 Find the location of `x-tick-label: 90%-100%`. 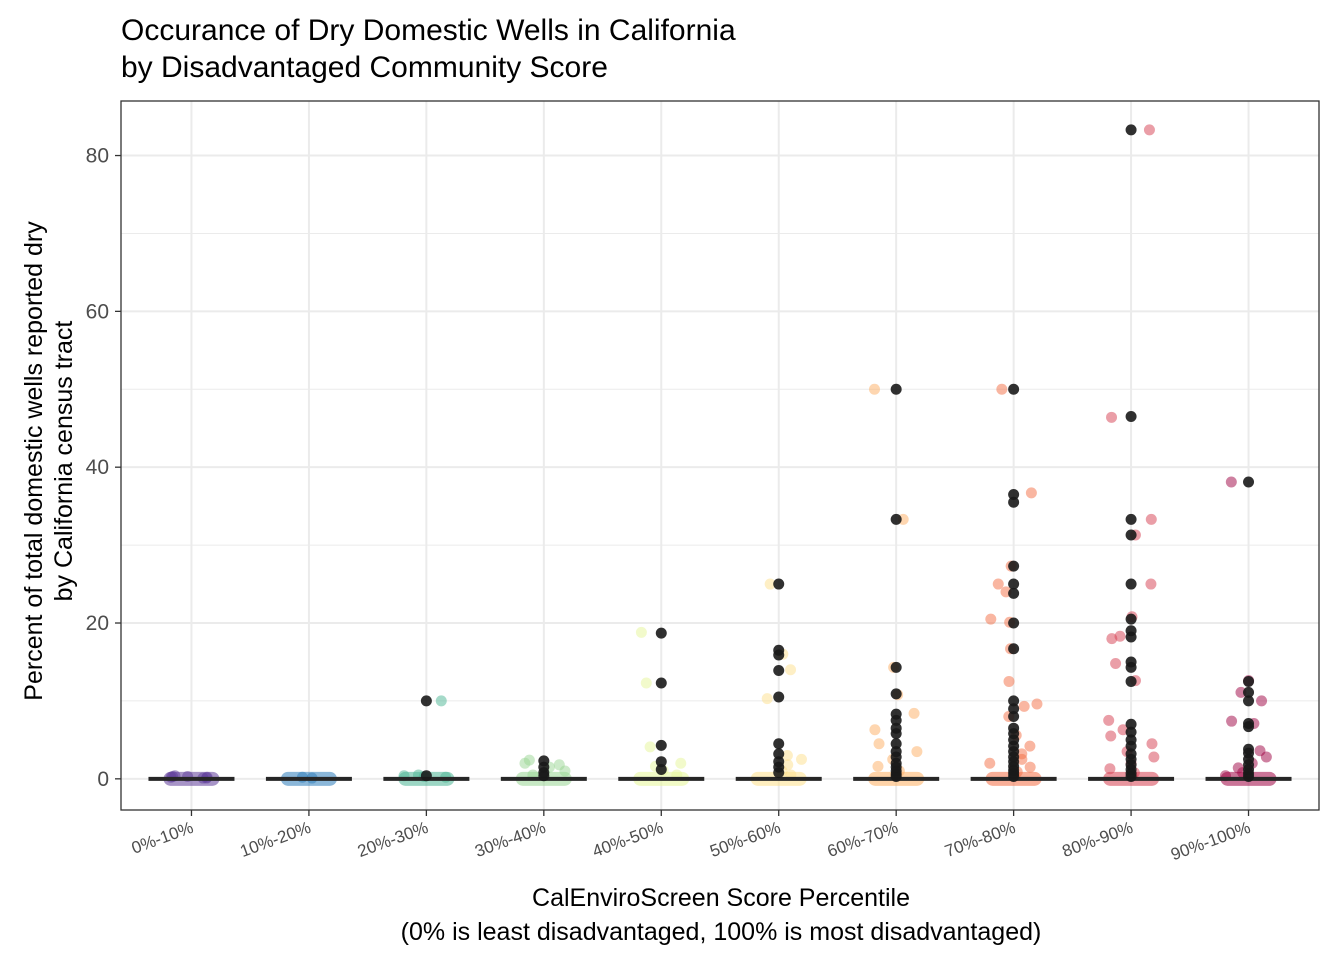

x-tick-label: 90%-100% is located at coordinates (1210, 841).